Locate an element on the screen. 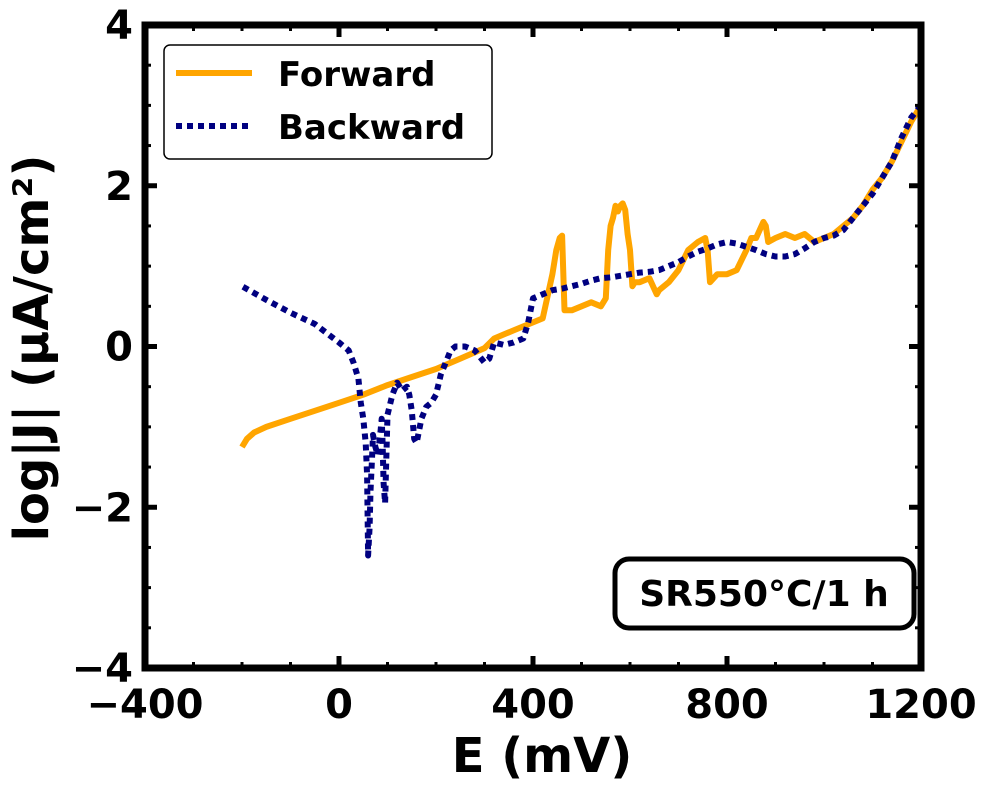 This screenshot has width=989, height=790. y-tick-label: 2 is located at coordinates (119, 187).